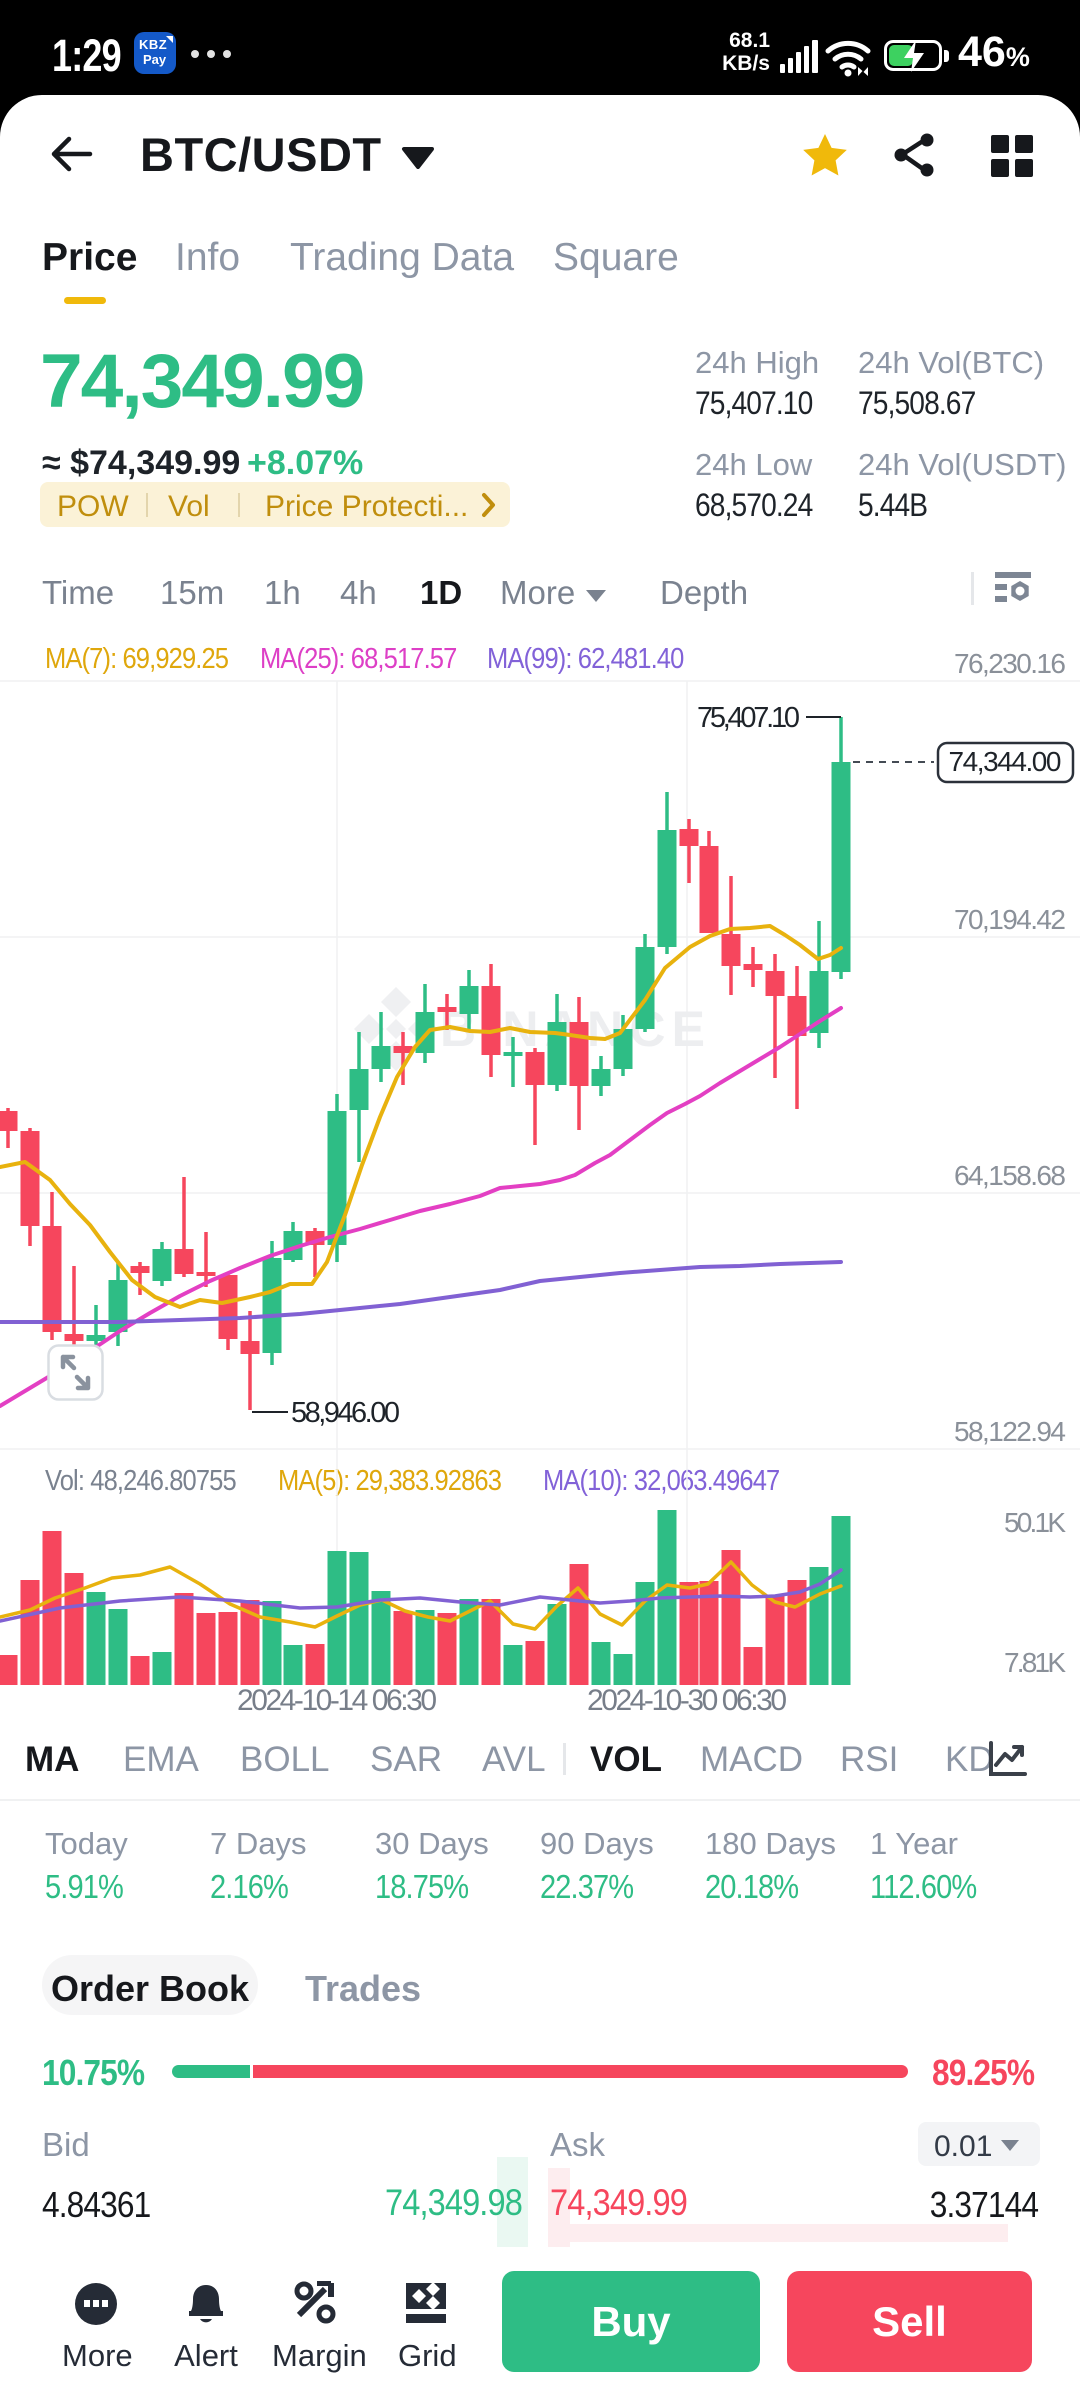 This screenshot has width=1080, height=2400. Describe the element at coordinates (1005, 761) in the screenshot. I see `svg-text: 74,344.00` at that location.